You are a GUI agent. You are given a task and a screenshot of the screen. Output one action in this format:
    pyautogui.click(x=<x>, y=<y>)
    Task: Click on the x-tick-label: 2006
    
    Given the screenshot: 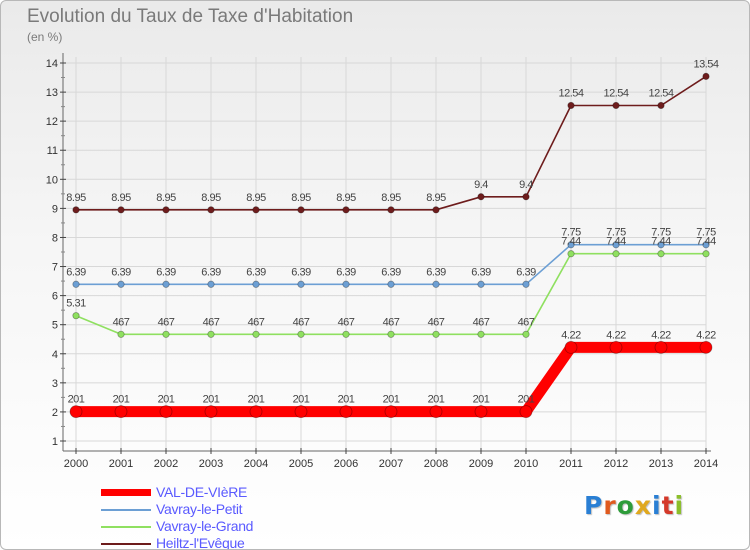 What is the action you would take?
    pyautogui.click(x=346, y=464)
    